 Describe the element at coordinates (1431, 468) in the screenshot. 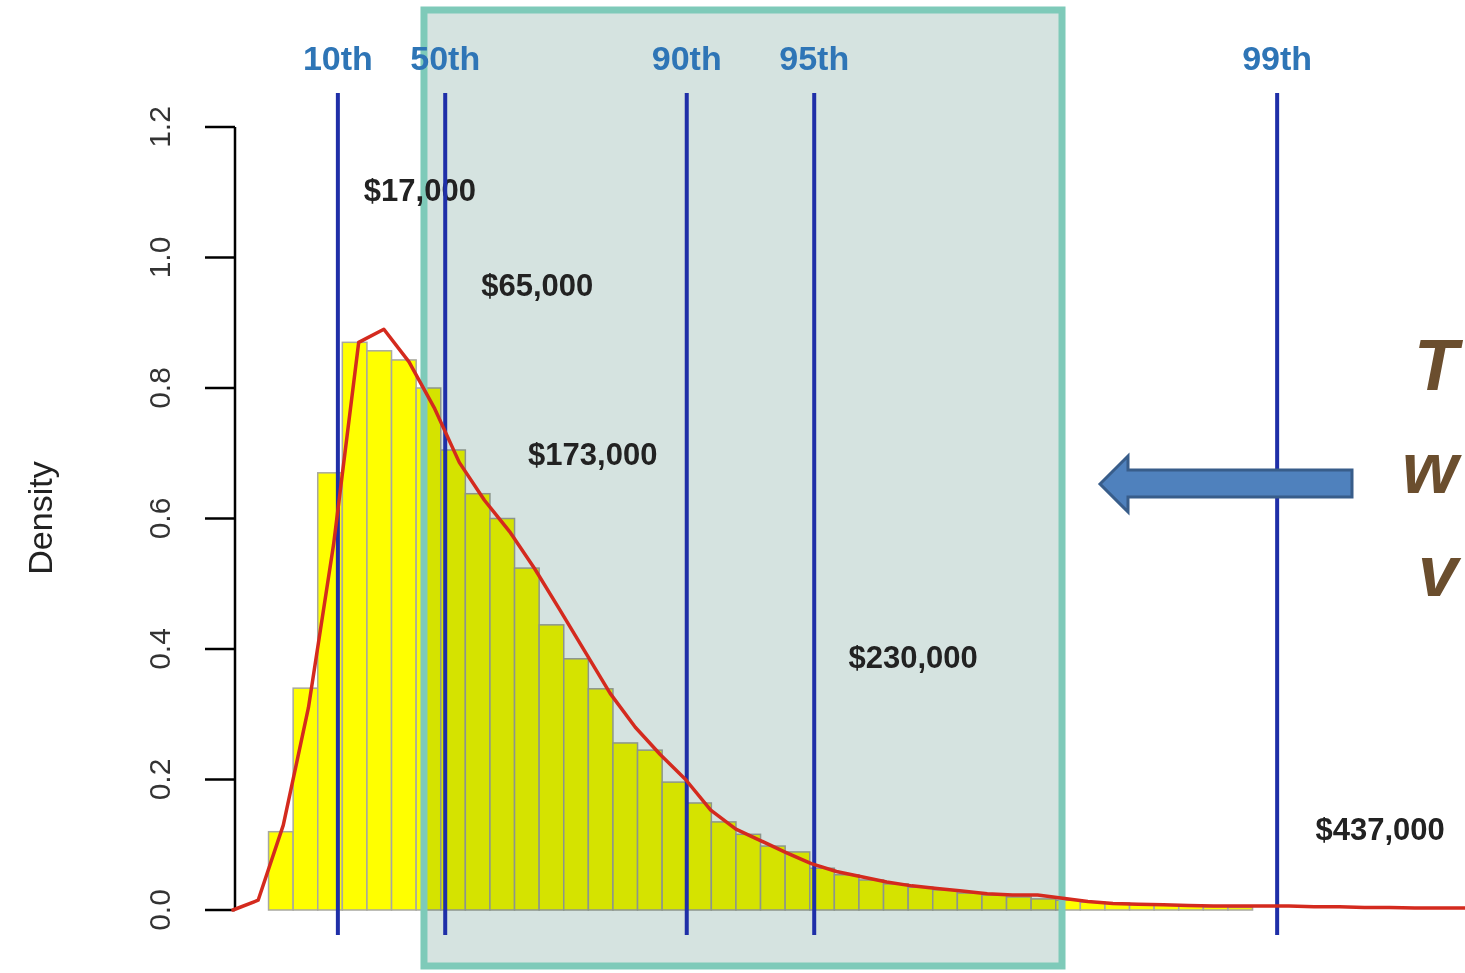

I see `annotation: w` at that location.